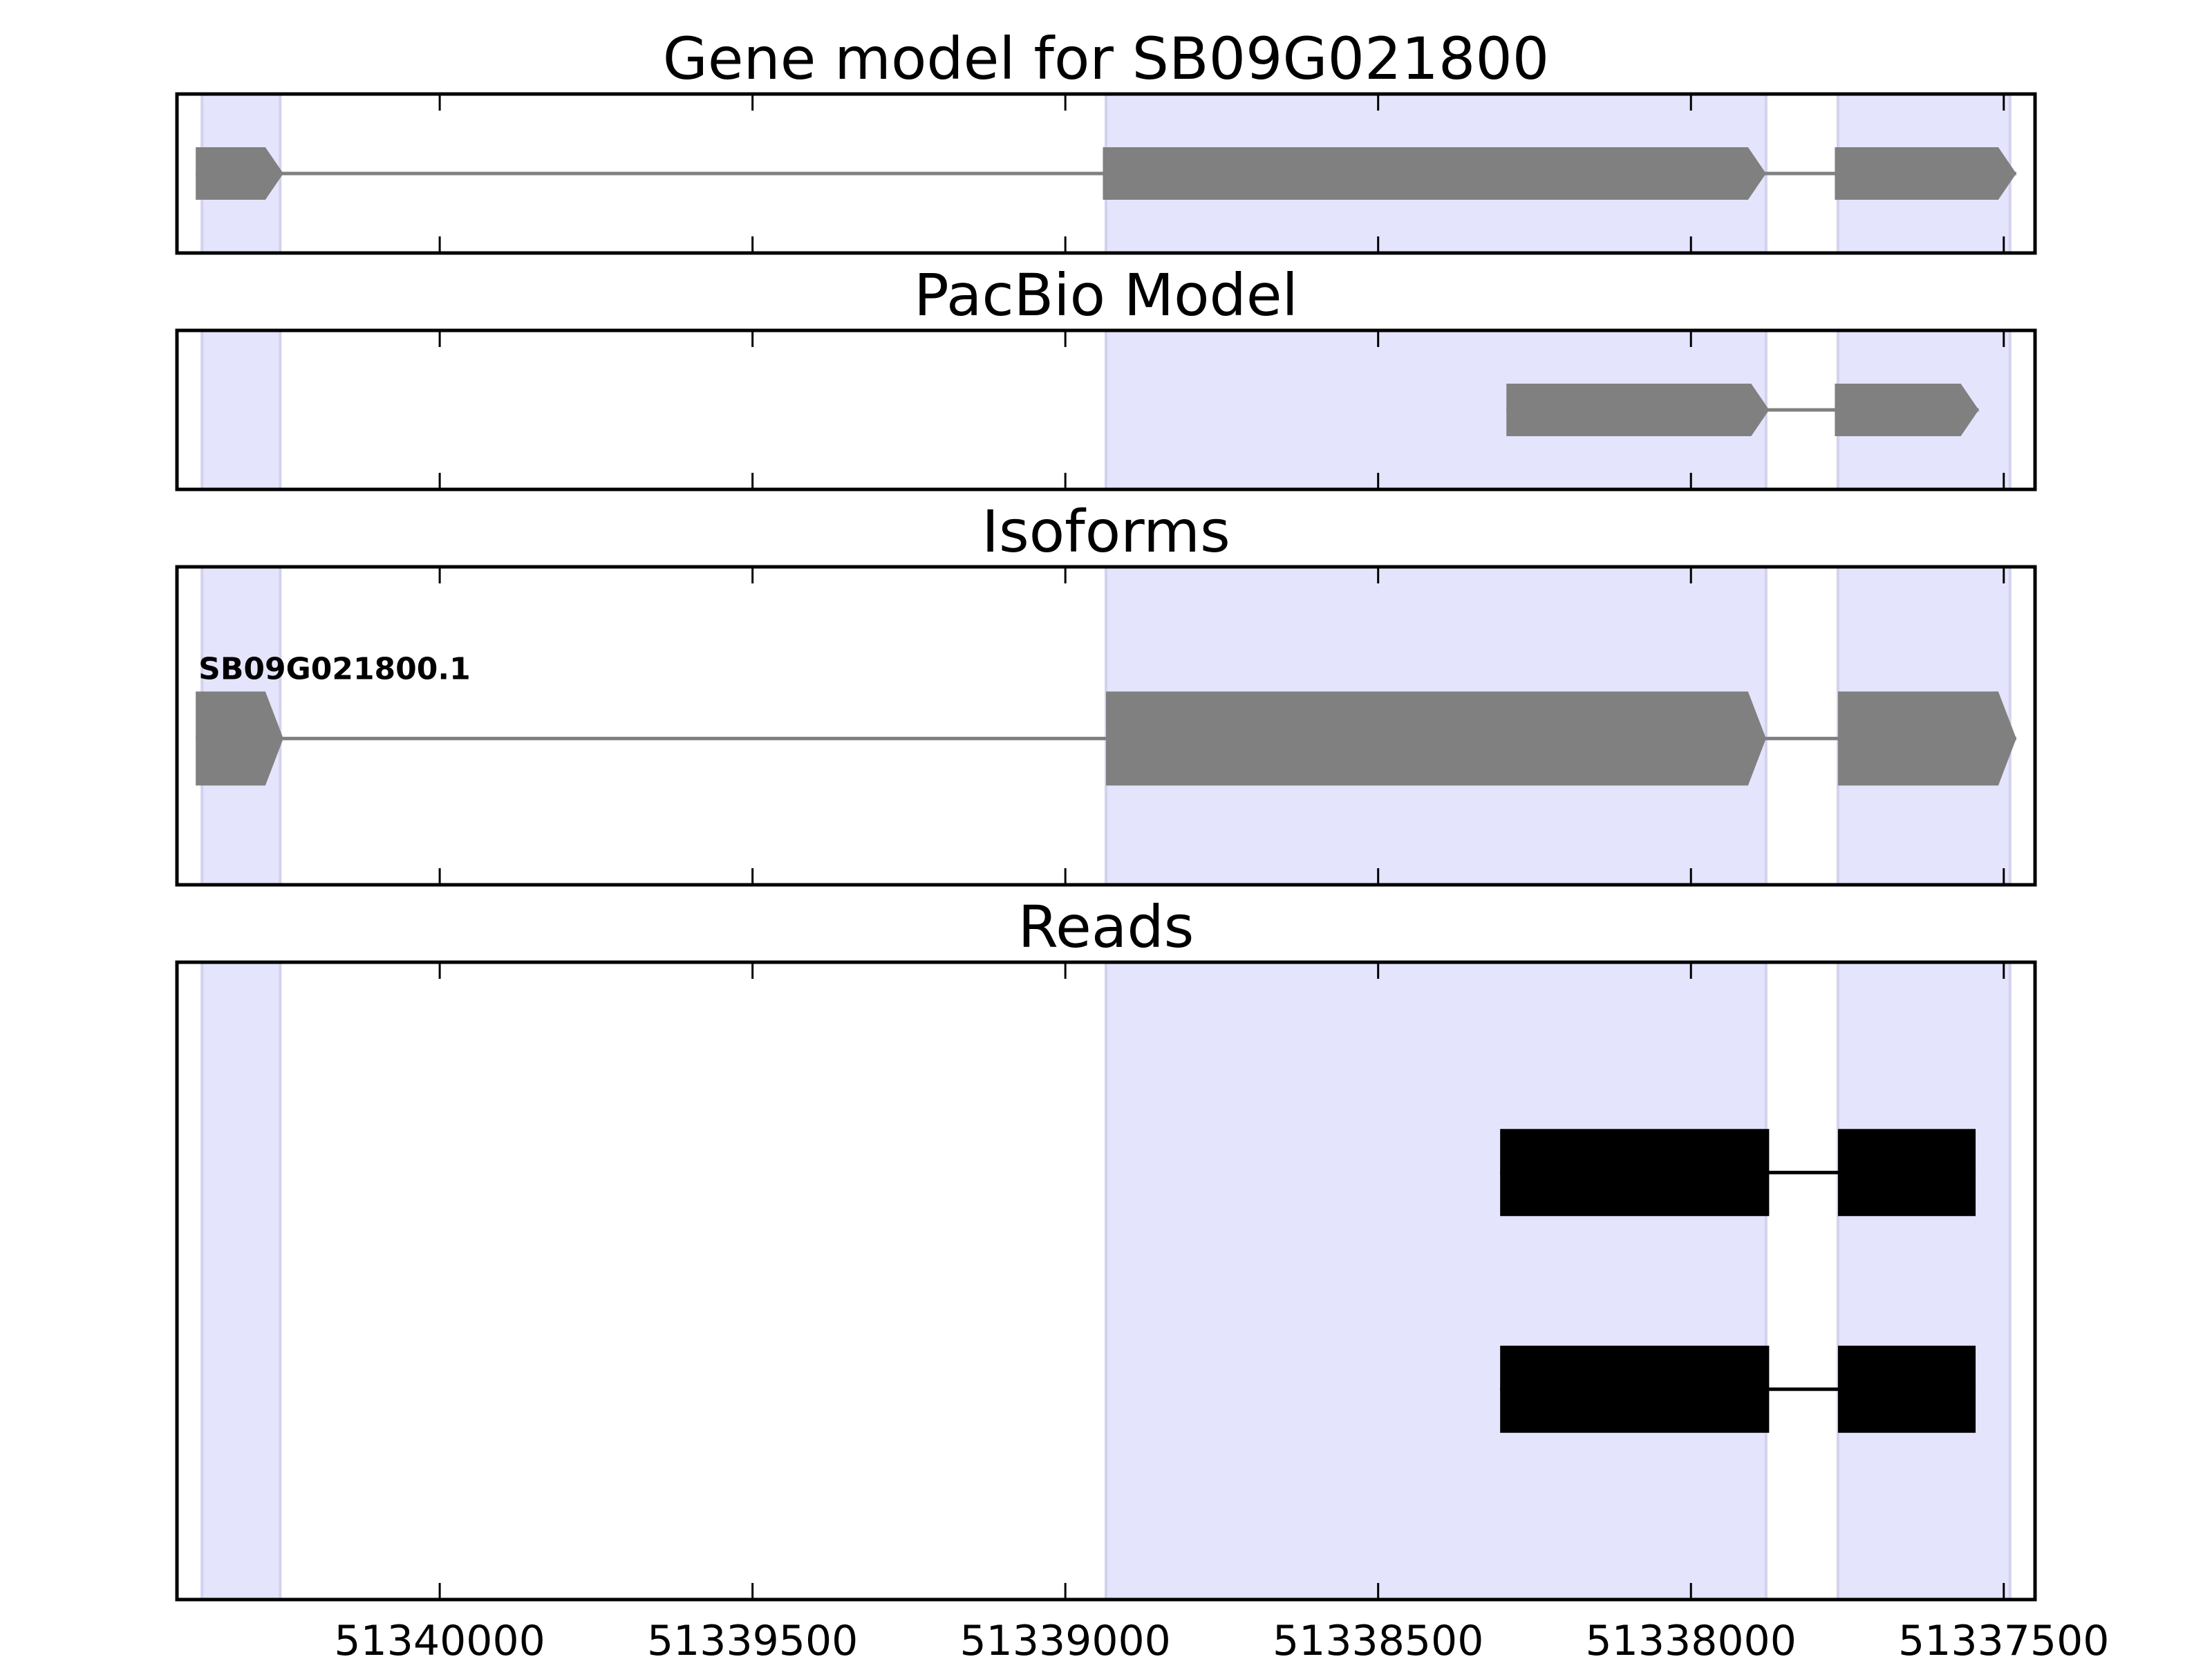 The width and height of the screenshot is (2212, 1659). Describe the element at coordinates (1106, 927) in the screenshot. I see `panel-title: Reads` at that location.